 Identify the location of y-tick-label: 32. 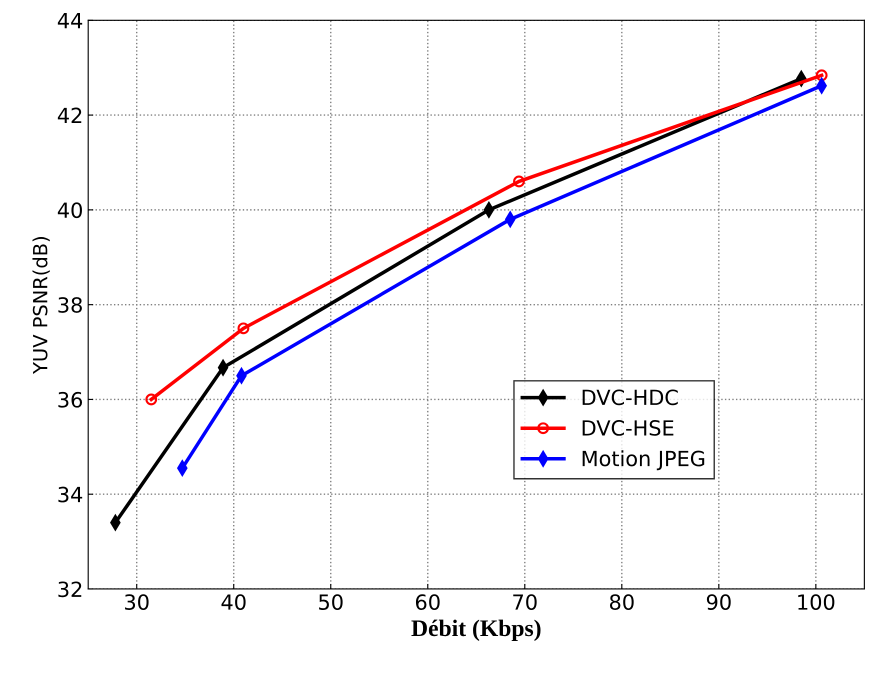
(70, 589).